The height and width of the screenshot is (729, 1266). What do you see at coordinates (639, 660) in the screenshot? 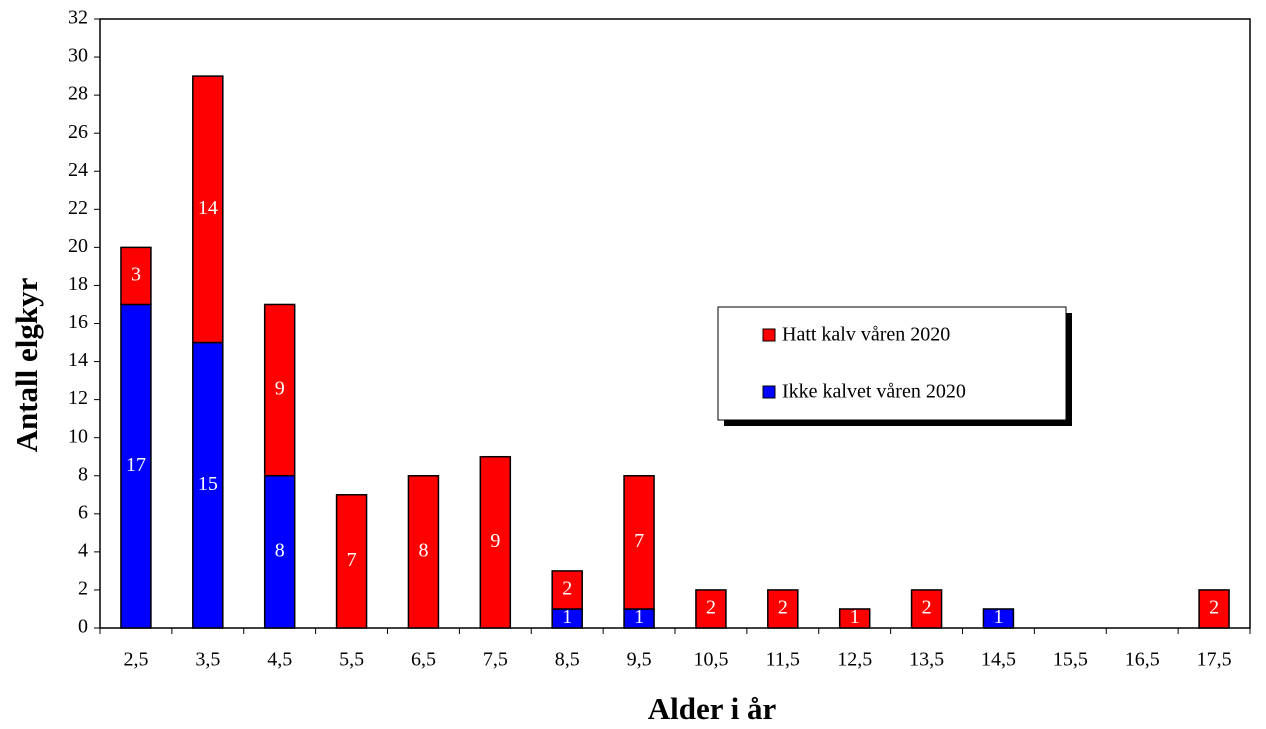
I see `x-tick-label: 9,5` at bounding box center [639, 660].